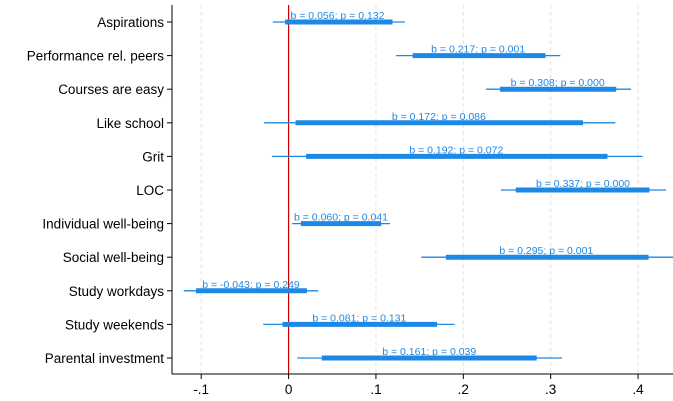 The image size is (673, 401). Describe the element at coordinates (117, 291) in the screenshot. I see `row-label: Study workdays` at that location.